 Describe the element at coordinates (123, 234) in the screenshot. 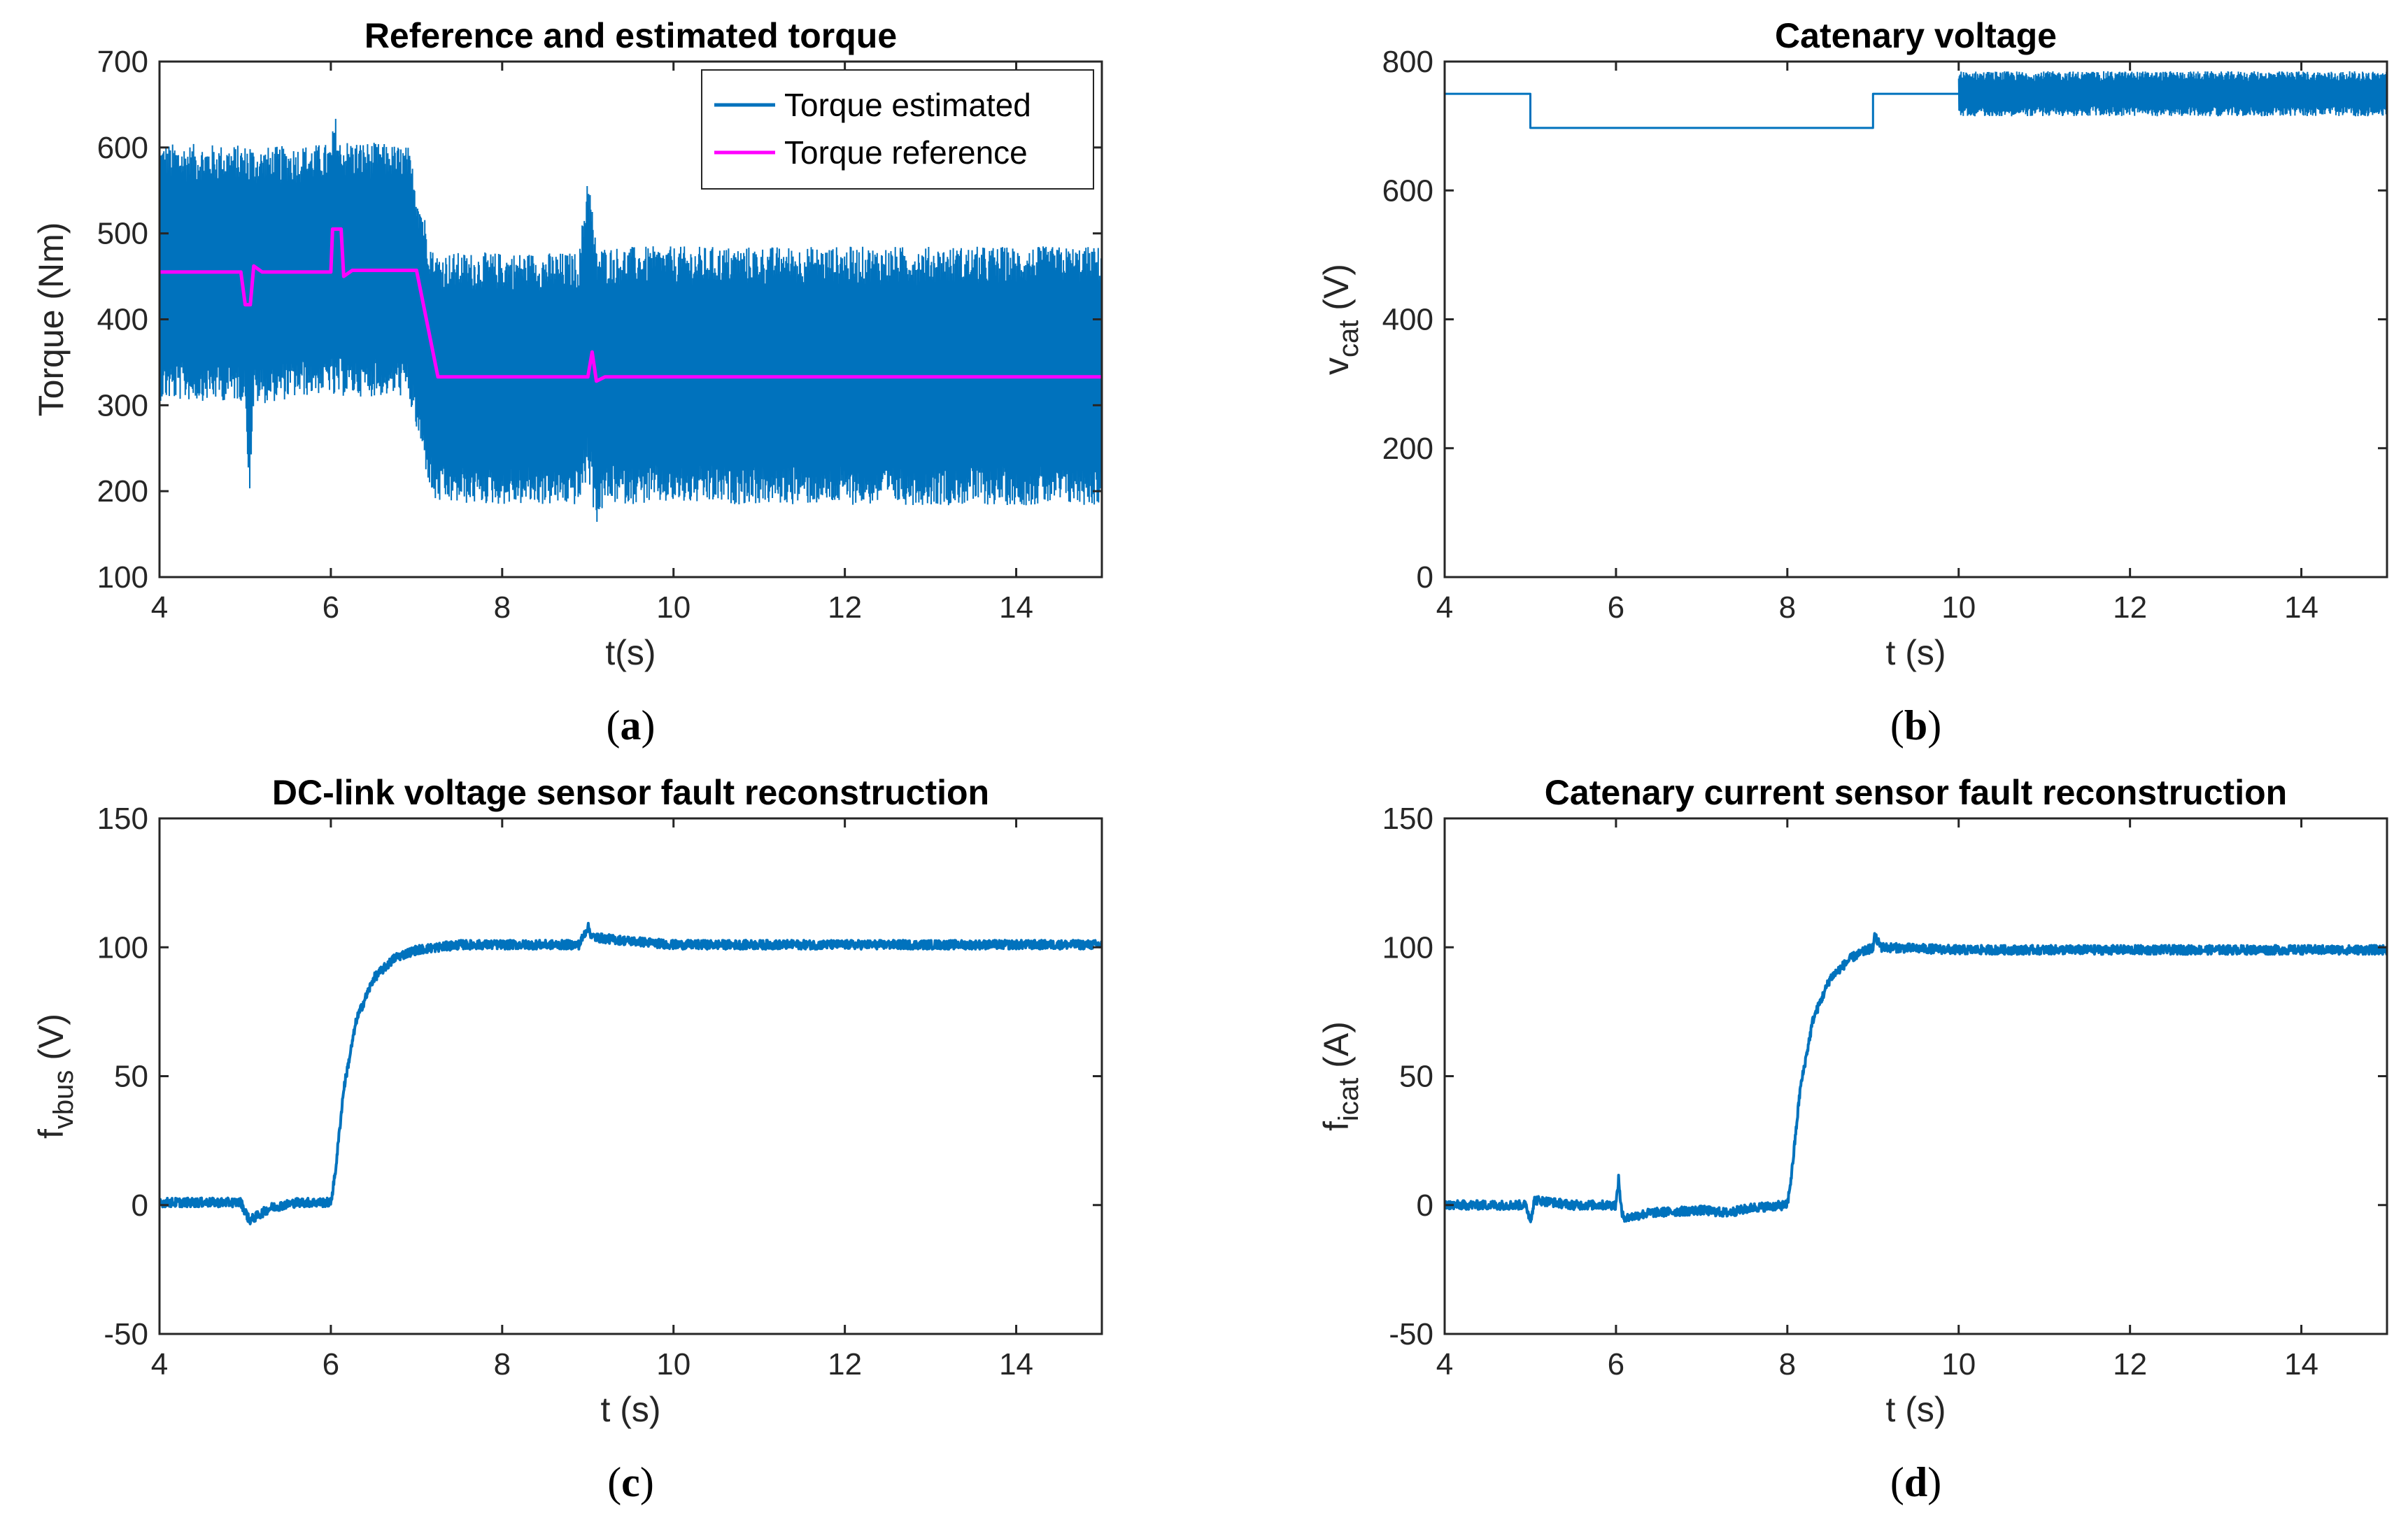

I see `y-tick-label: 500` at that location.